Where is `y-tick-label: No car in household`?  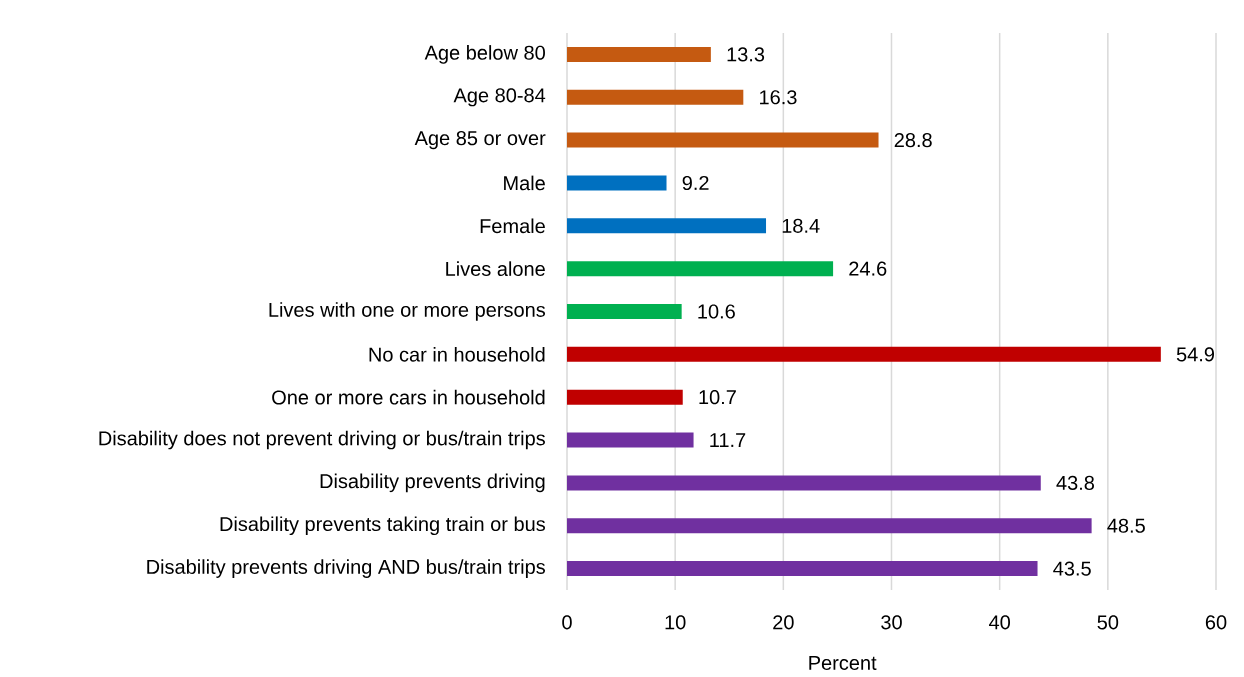
y-tick-label: No car in household is located at coordinates (457, 354).